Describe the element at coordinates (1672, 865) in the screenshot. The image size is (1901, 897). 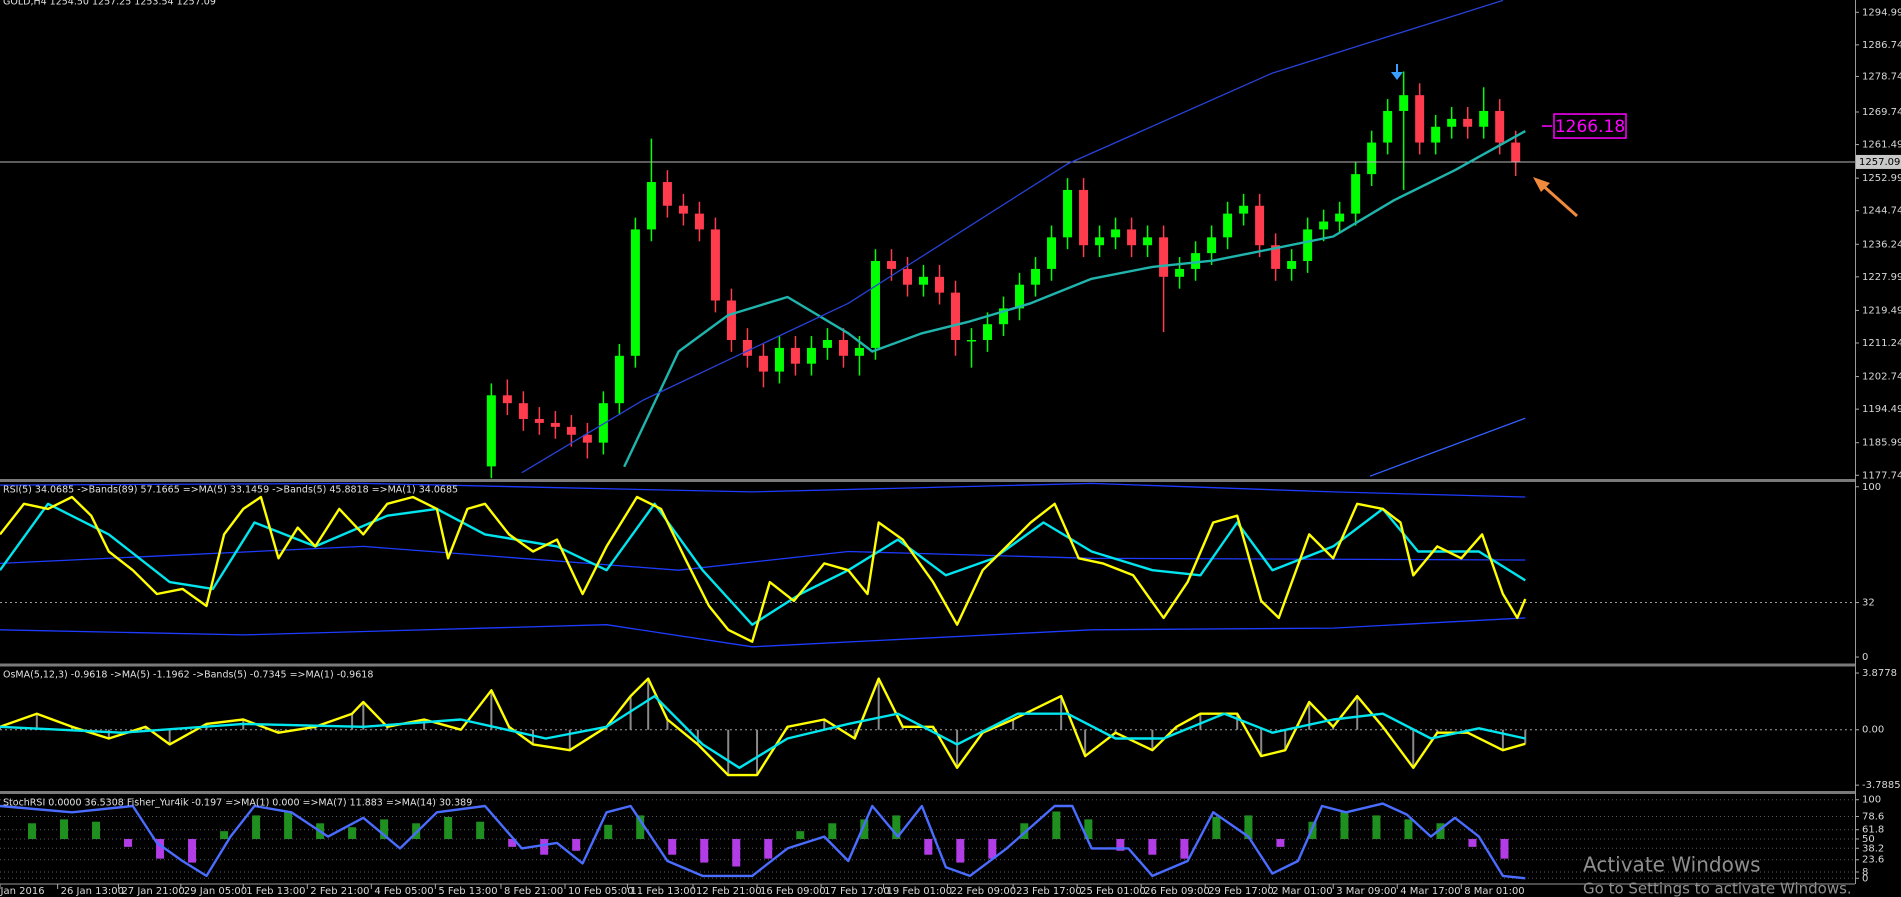
I see `watermark-title: Activate Windows` at that location.